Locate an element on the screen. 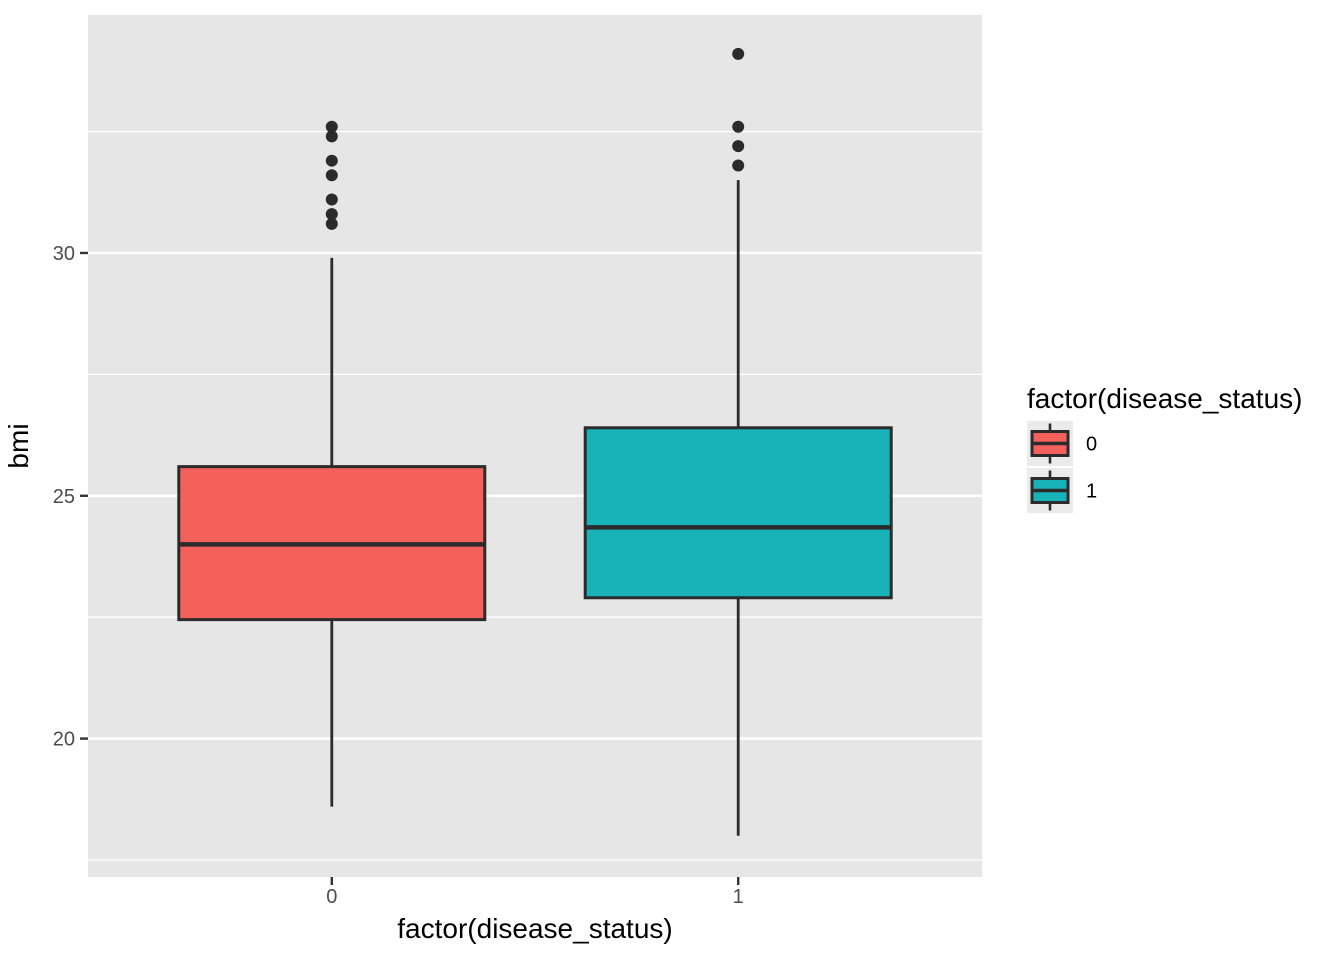 The image size is (1344, 960). iqr-box is located at coordinates (738, 513).